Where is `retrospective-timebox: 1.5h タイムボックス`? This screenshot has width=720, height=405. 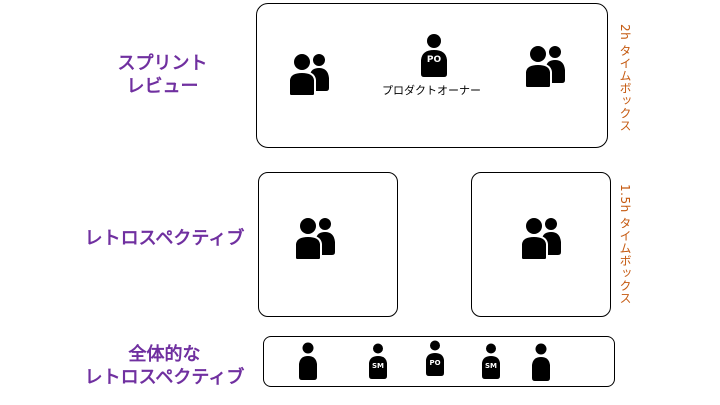
retrospective-timebox: 1.5h タイムボックス is located at coordinates (625, 244).